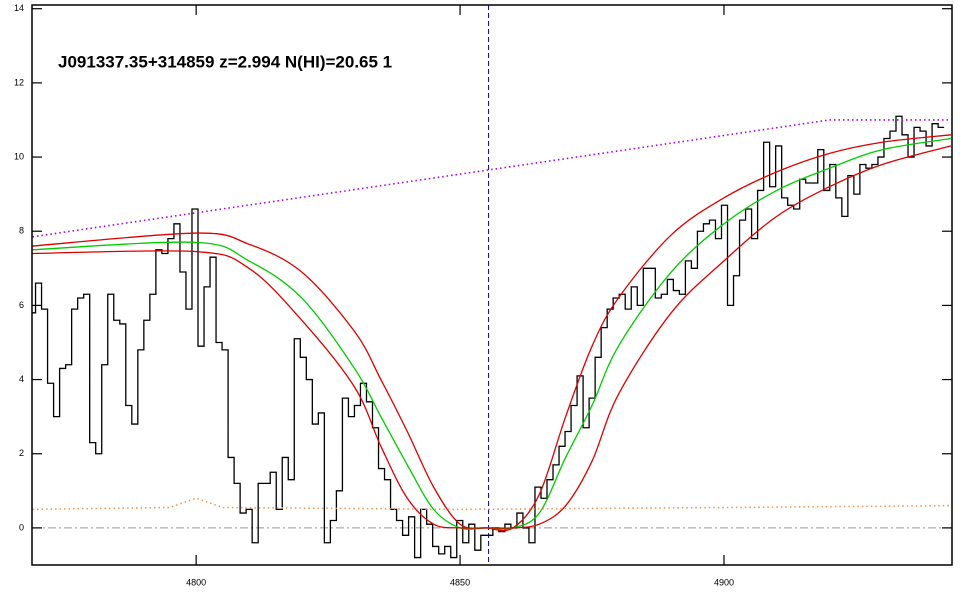 This screenshot has width=960, height=600. I want to click on chart-title: J091337.35+314859 z=2.994 N(HI)=20.65 1, so click(225, 61).